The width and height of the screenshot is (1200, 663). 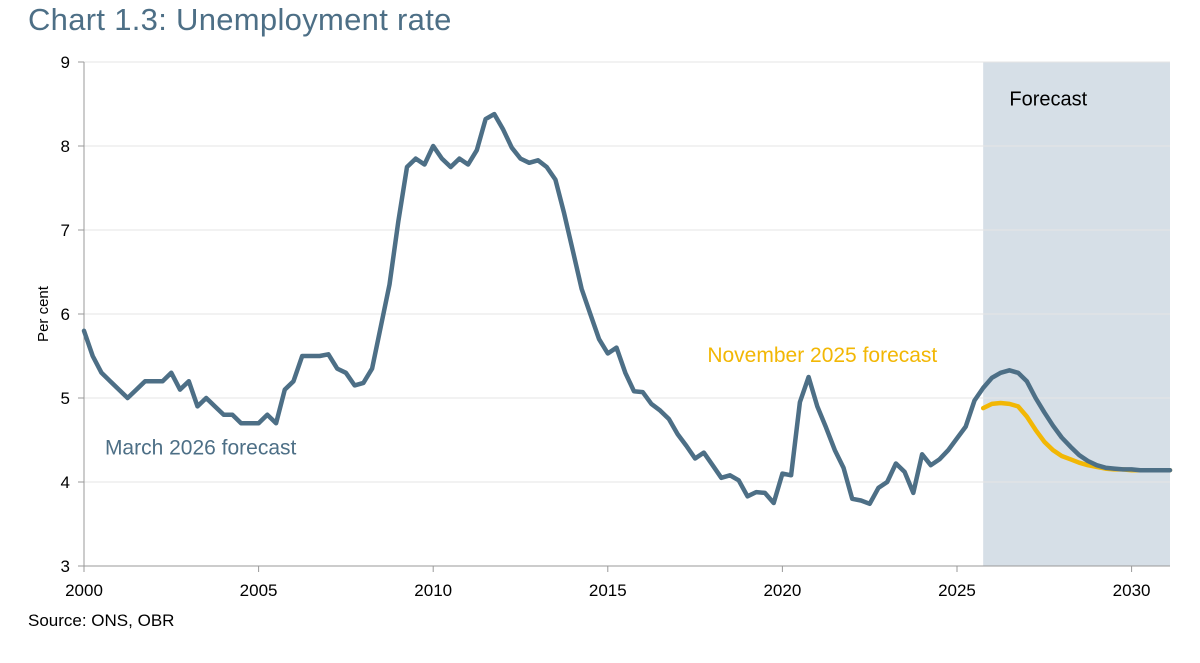 I want to click on annotation-label: November 2025 forecast, so click(x=822, y=355).